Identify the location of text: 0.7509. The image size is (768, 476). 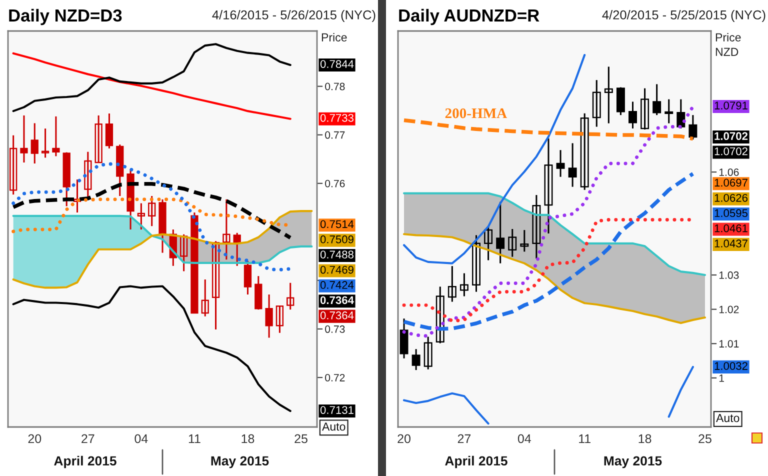
(337, 239).